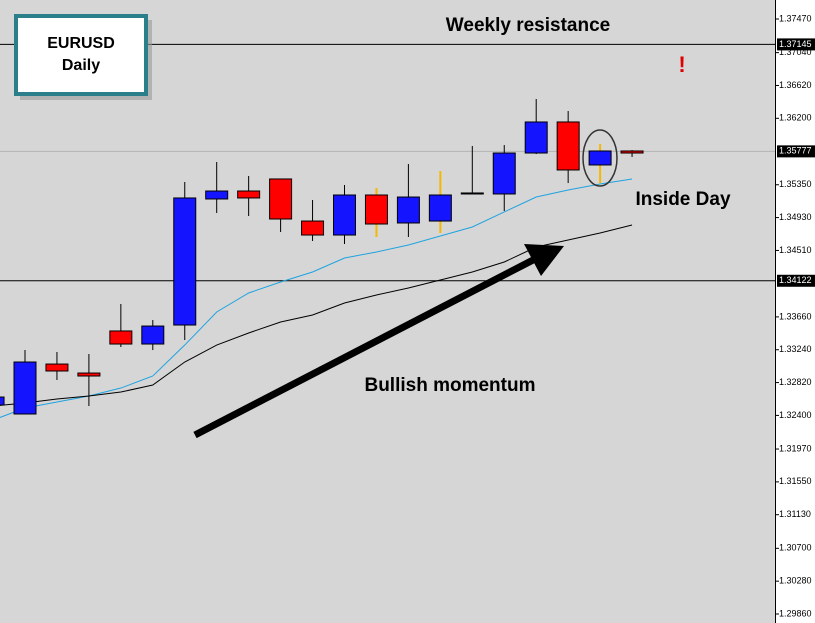 This screenshot has width=815, height=623. Describe the element at coordinates (795, 349) in the screenshot. I see `y-tick-label: 1.33240` at that location.